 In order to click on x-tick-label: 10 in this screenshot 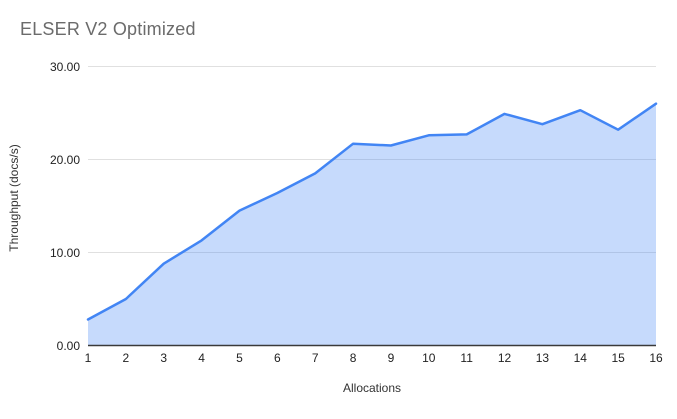, I will do `click(429, 358)`.